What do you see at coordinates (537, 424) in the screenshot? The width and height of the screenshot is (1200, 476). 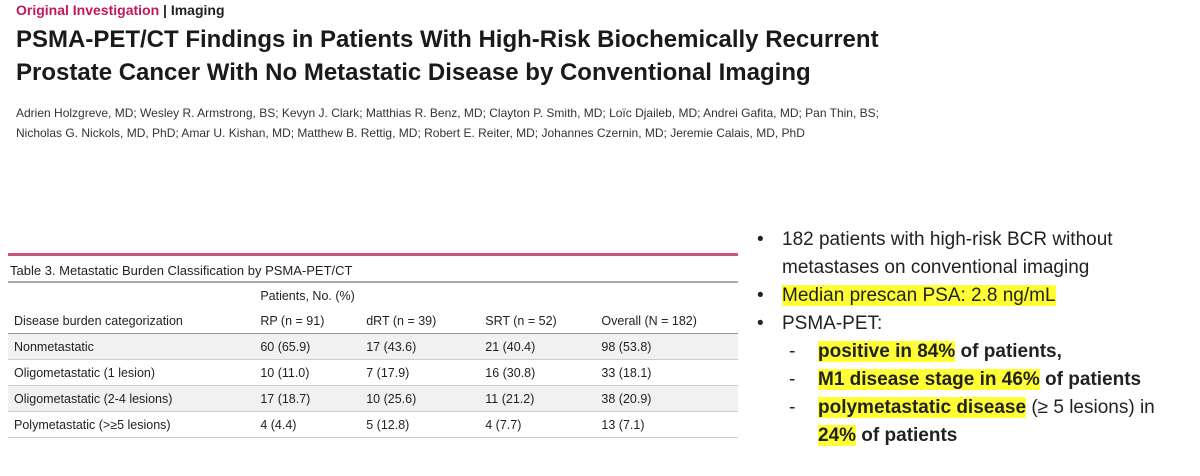 I see `cell: 4 (7.7)` at bounding box center [537, 424].